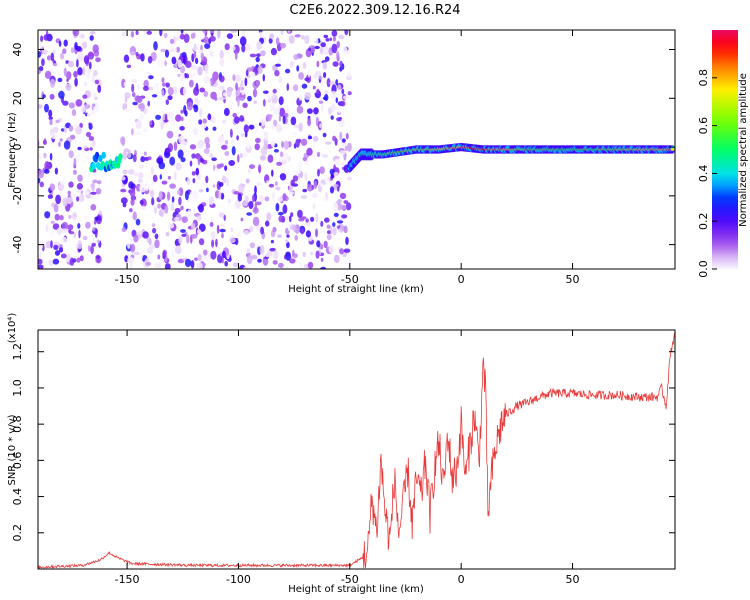 The image size is (750, 600). I want to click on ridge-cell, so click(103, 155).